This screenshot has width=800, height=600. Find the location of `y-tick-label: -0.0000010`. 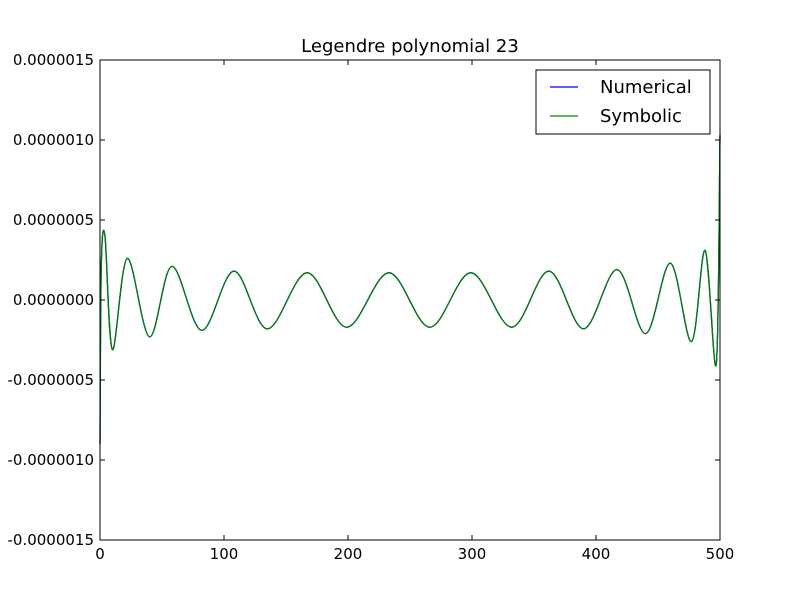

y-tick-label: -0.0000010 is located at coordinates (50, 460).